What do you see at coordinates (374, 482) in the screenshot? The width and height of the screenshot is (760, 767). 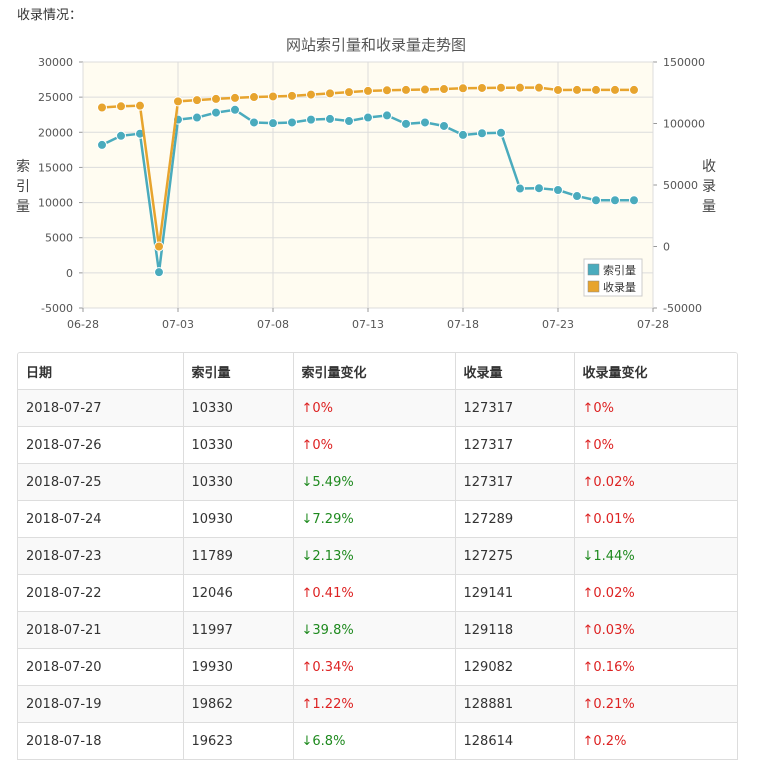 I see `cell-index-change: ↓5.49%` at bounding box center [374, 482].